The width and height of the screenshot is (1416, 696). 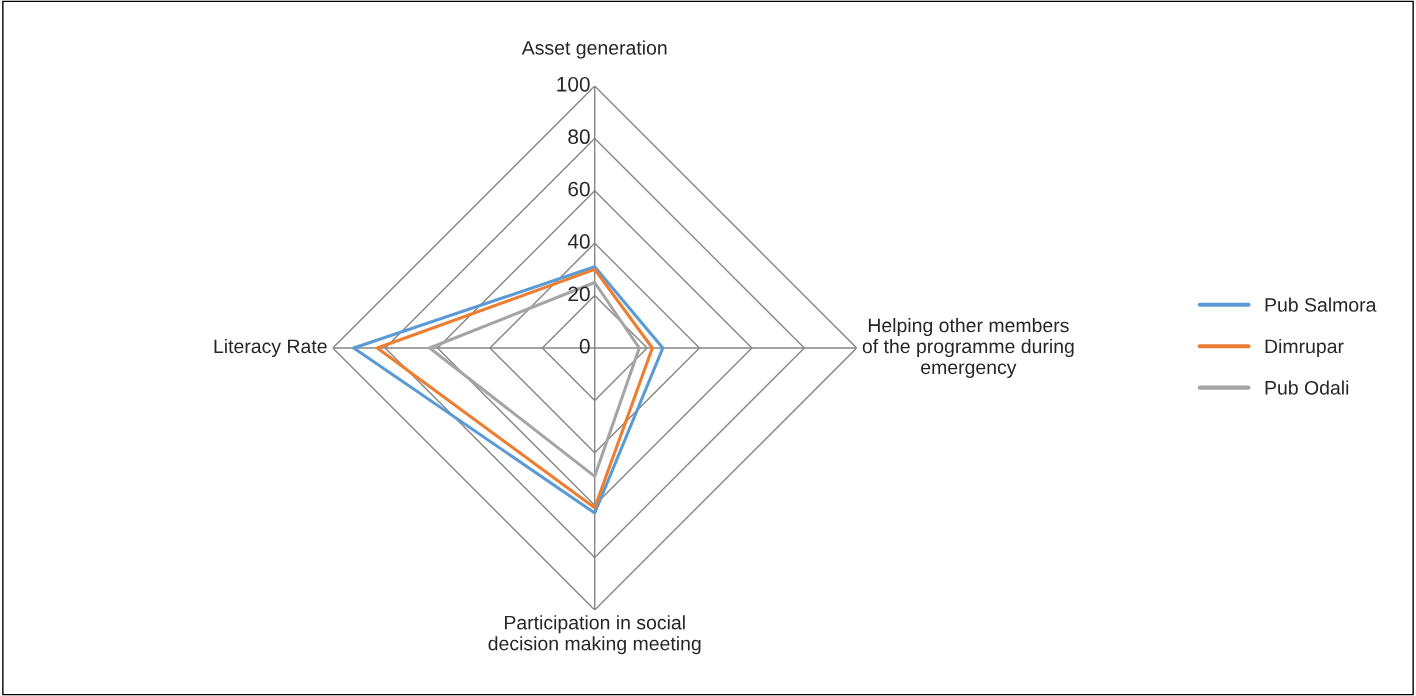 What do you see at coordinates (270, 348) in the screenshot?
I see `spoke-label: Literacy Rate` at bounding box center [270, 348].